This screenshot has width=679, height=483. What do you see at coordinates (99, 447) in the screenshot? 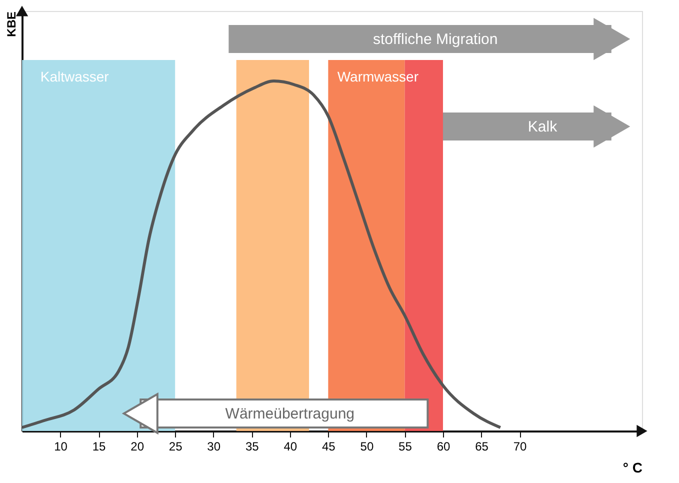
I see `x-tick-label: 15` at bounding box center [99, 447].